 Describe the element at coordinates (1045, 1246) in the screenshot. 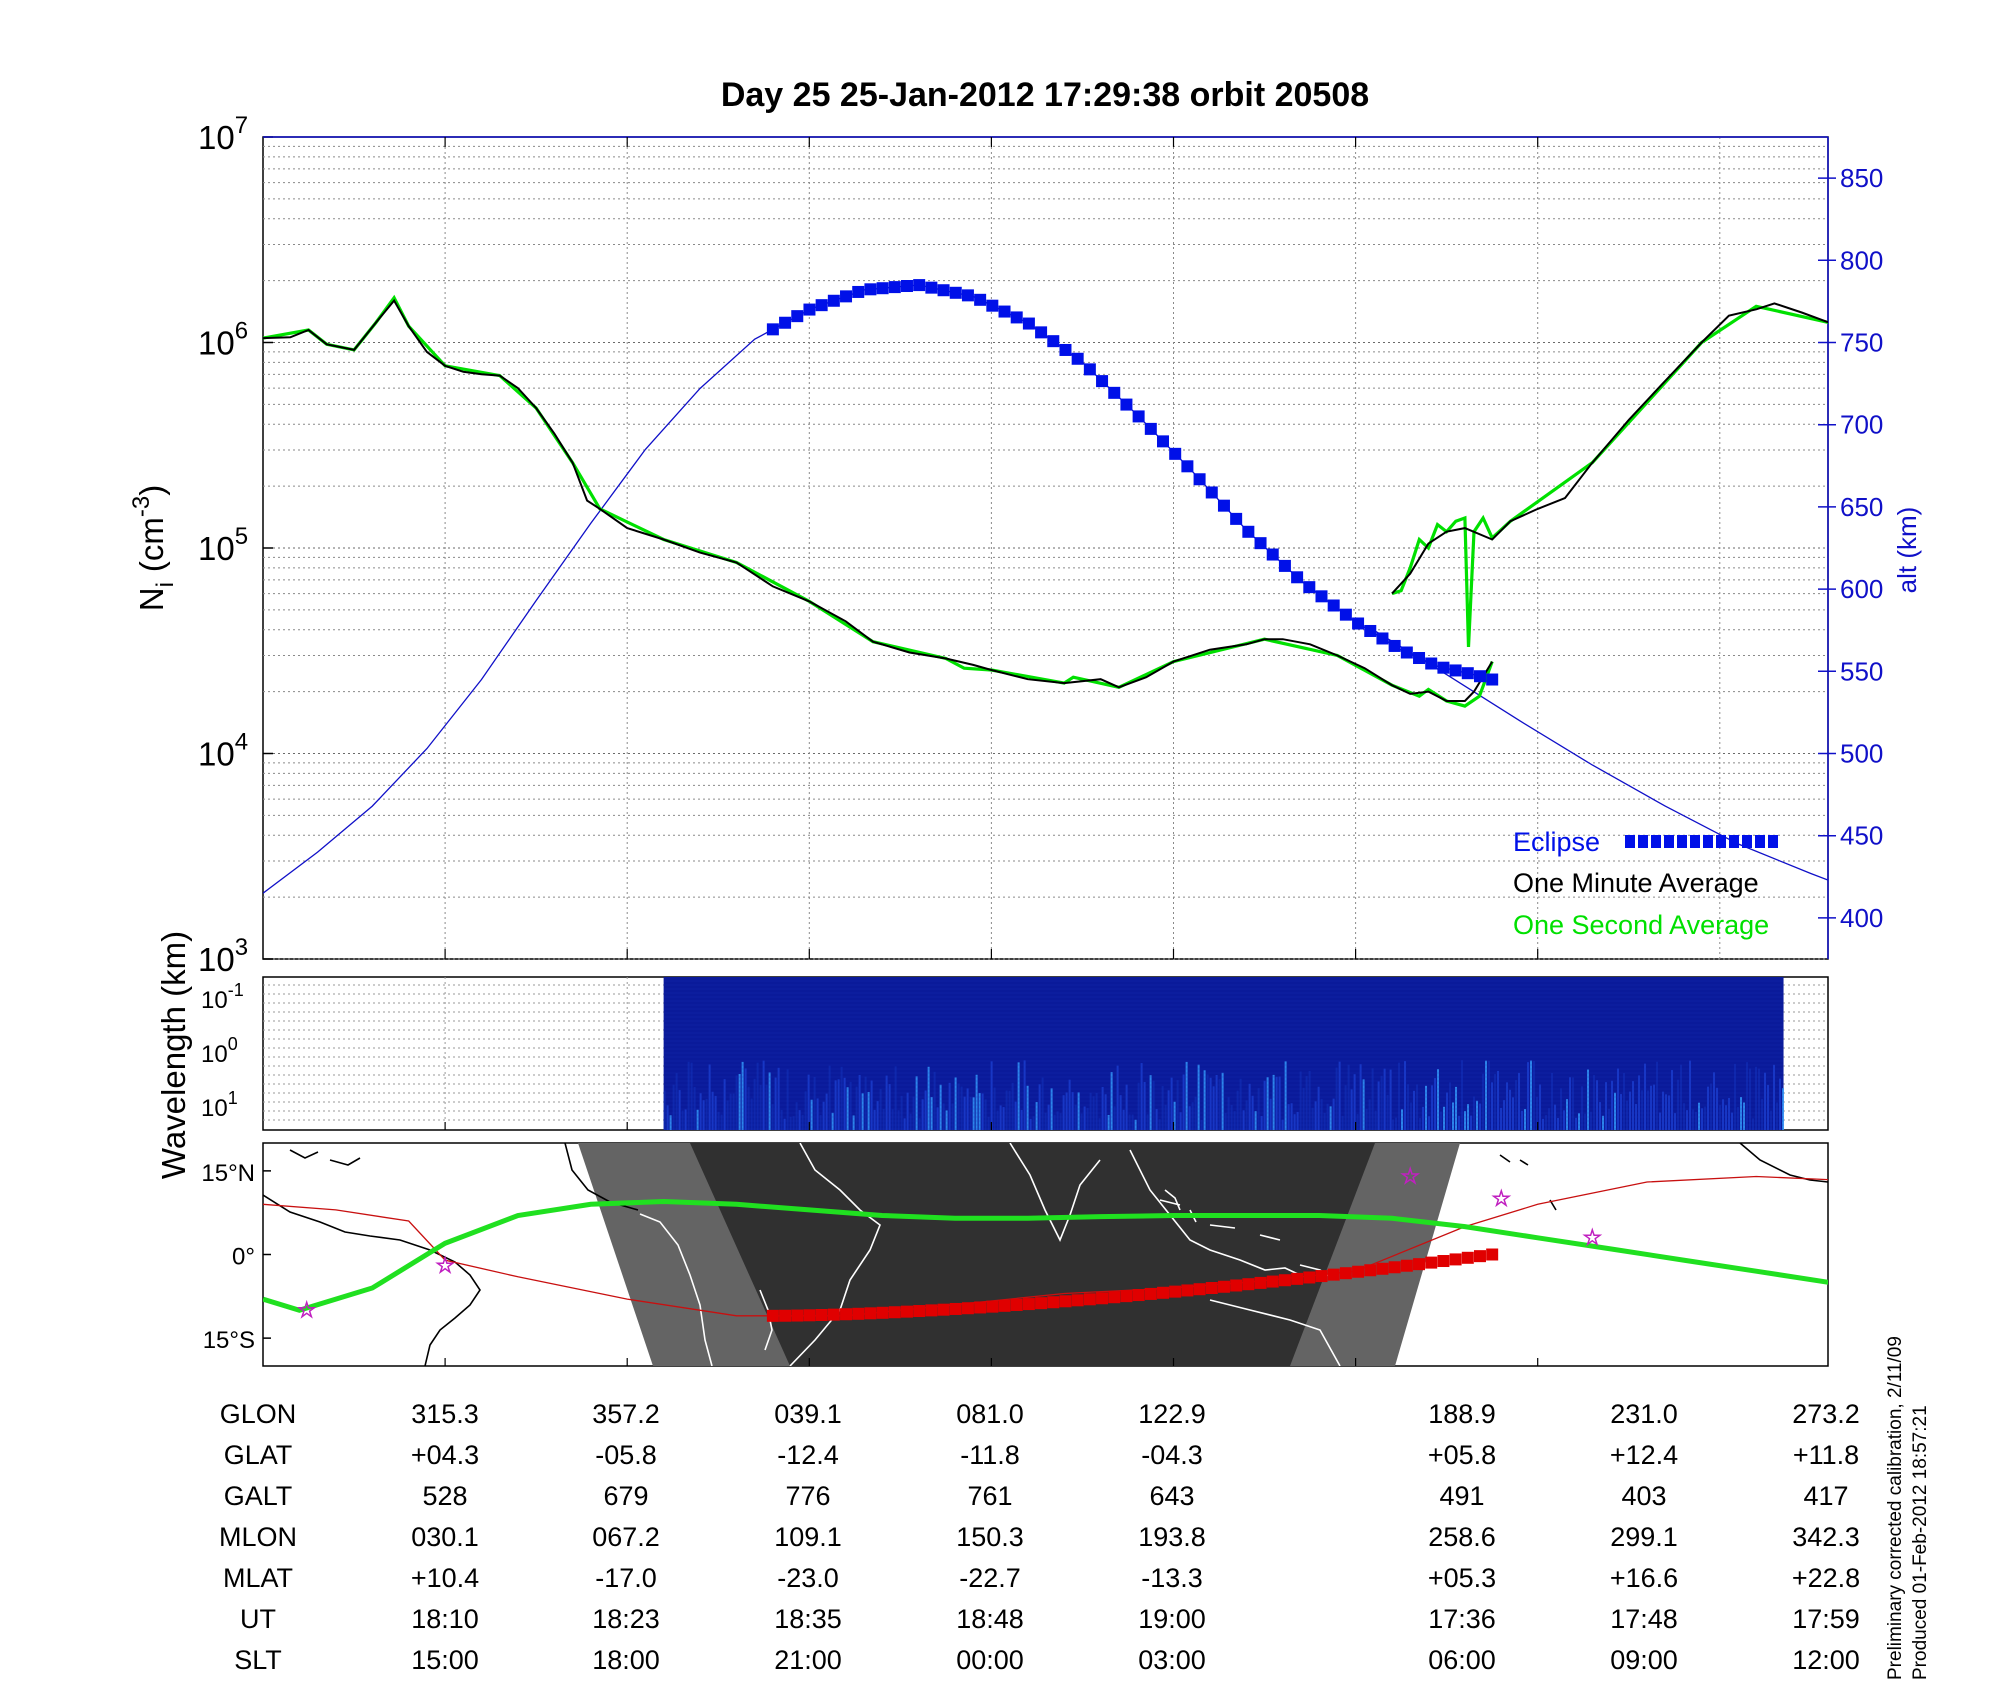

I see `magnetic-equator-line` at that location.